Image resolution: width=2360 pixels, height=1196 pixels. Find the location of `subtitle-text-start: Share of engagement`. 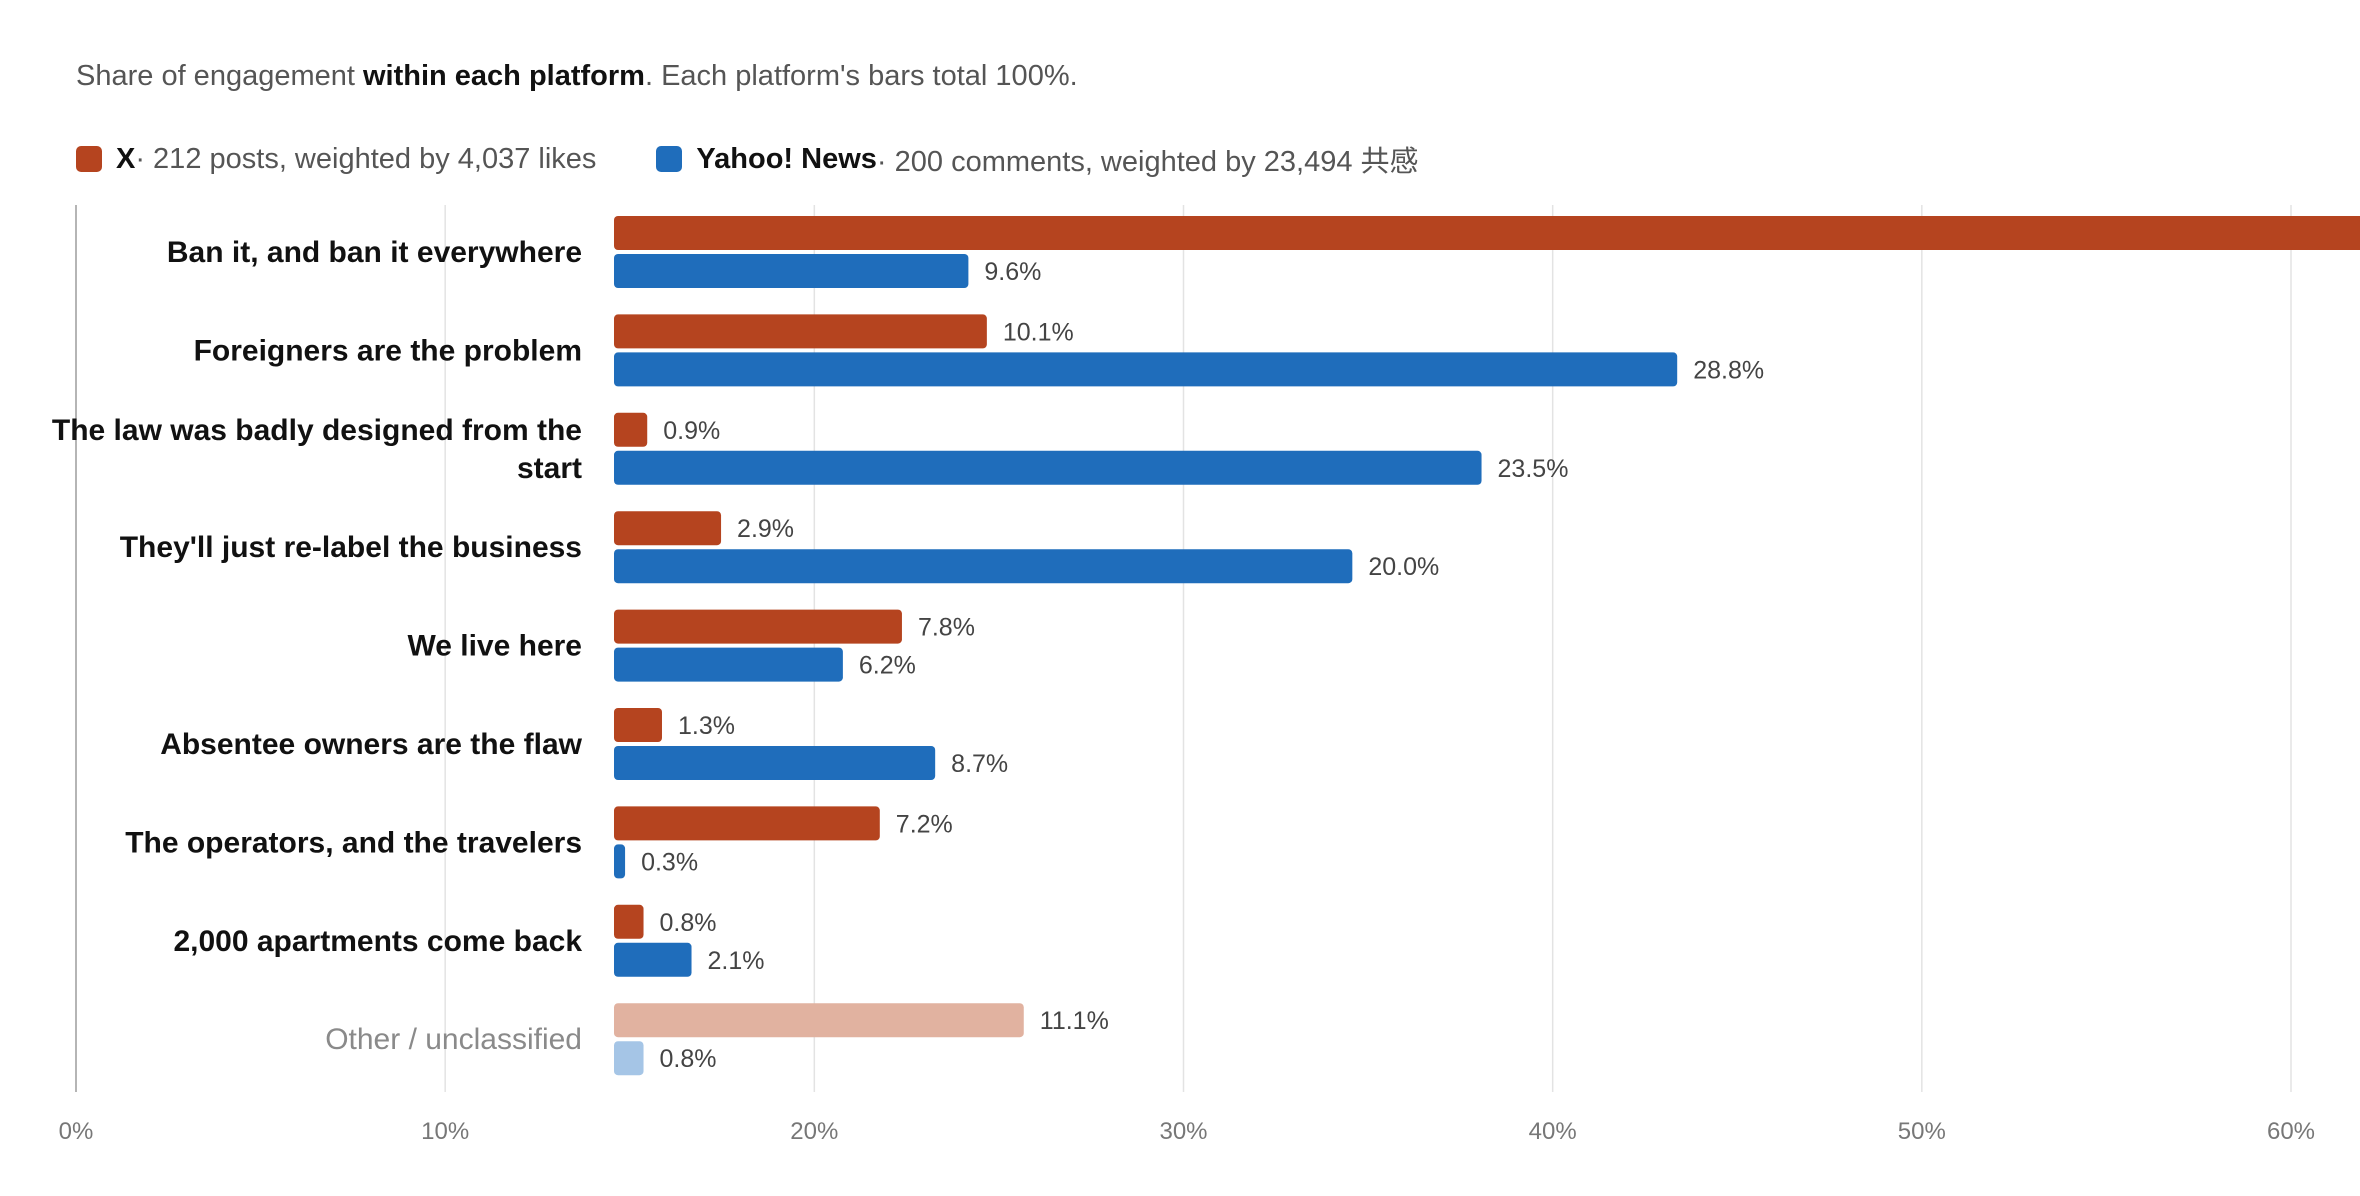

subtitle-text-start: Share of engagement is located at coordinates (219, 76).